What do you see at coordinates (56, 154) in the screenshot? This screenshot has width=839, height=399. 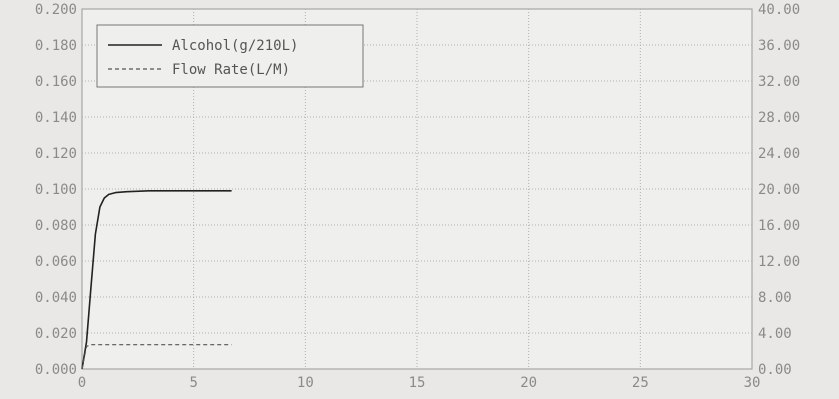 I see `y-tick-label: 0.120` at bounding box center [56, 154].